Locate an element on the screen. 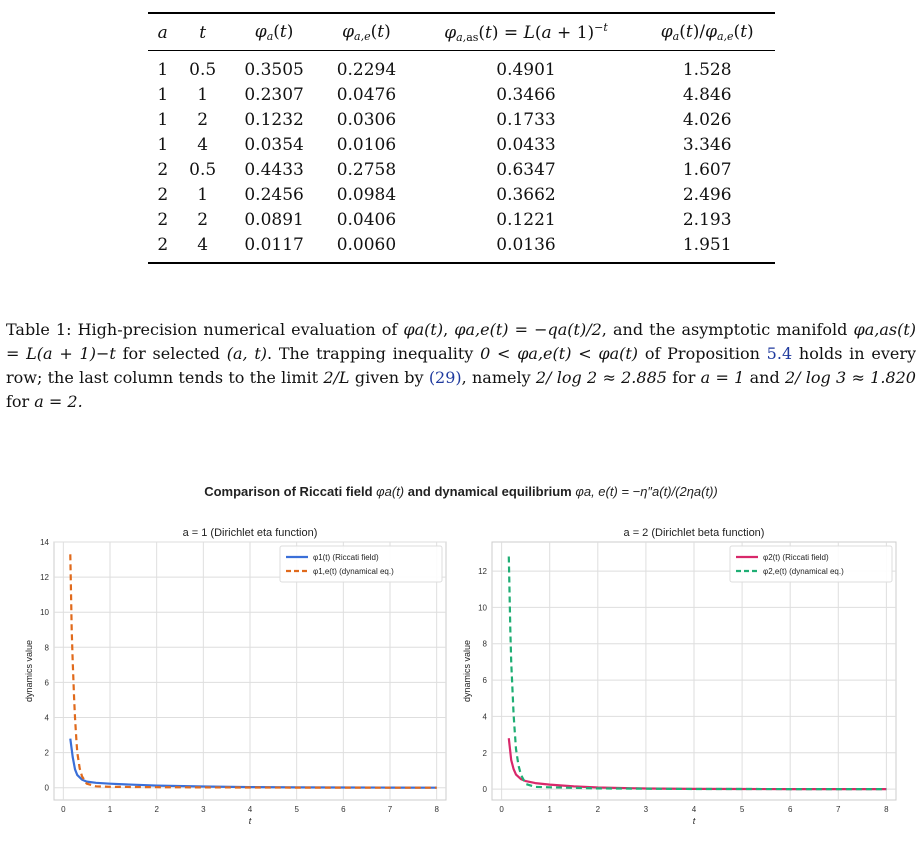  table-cell: 0.0406 is located at coordinates (366, 219).